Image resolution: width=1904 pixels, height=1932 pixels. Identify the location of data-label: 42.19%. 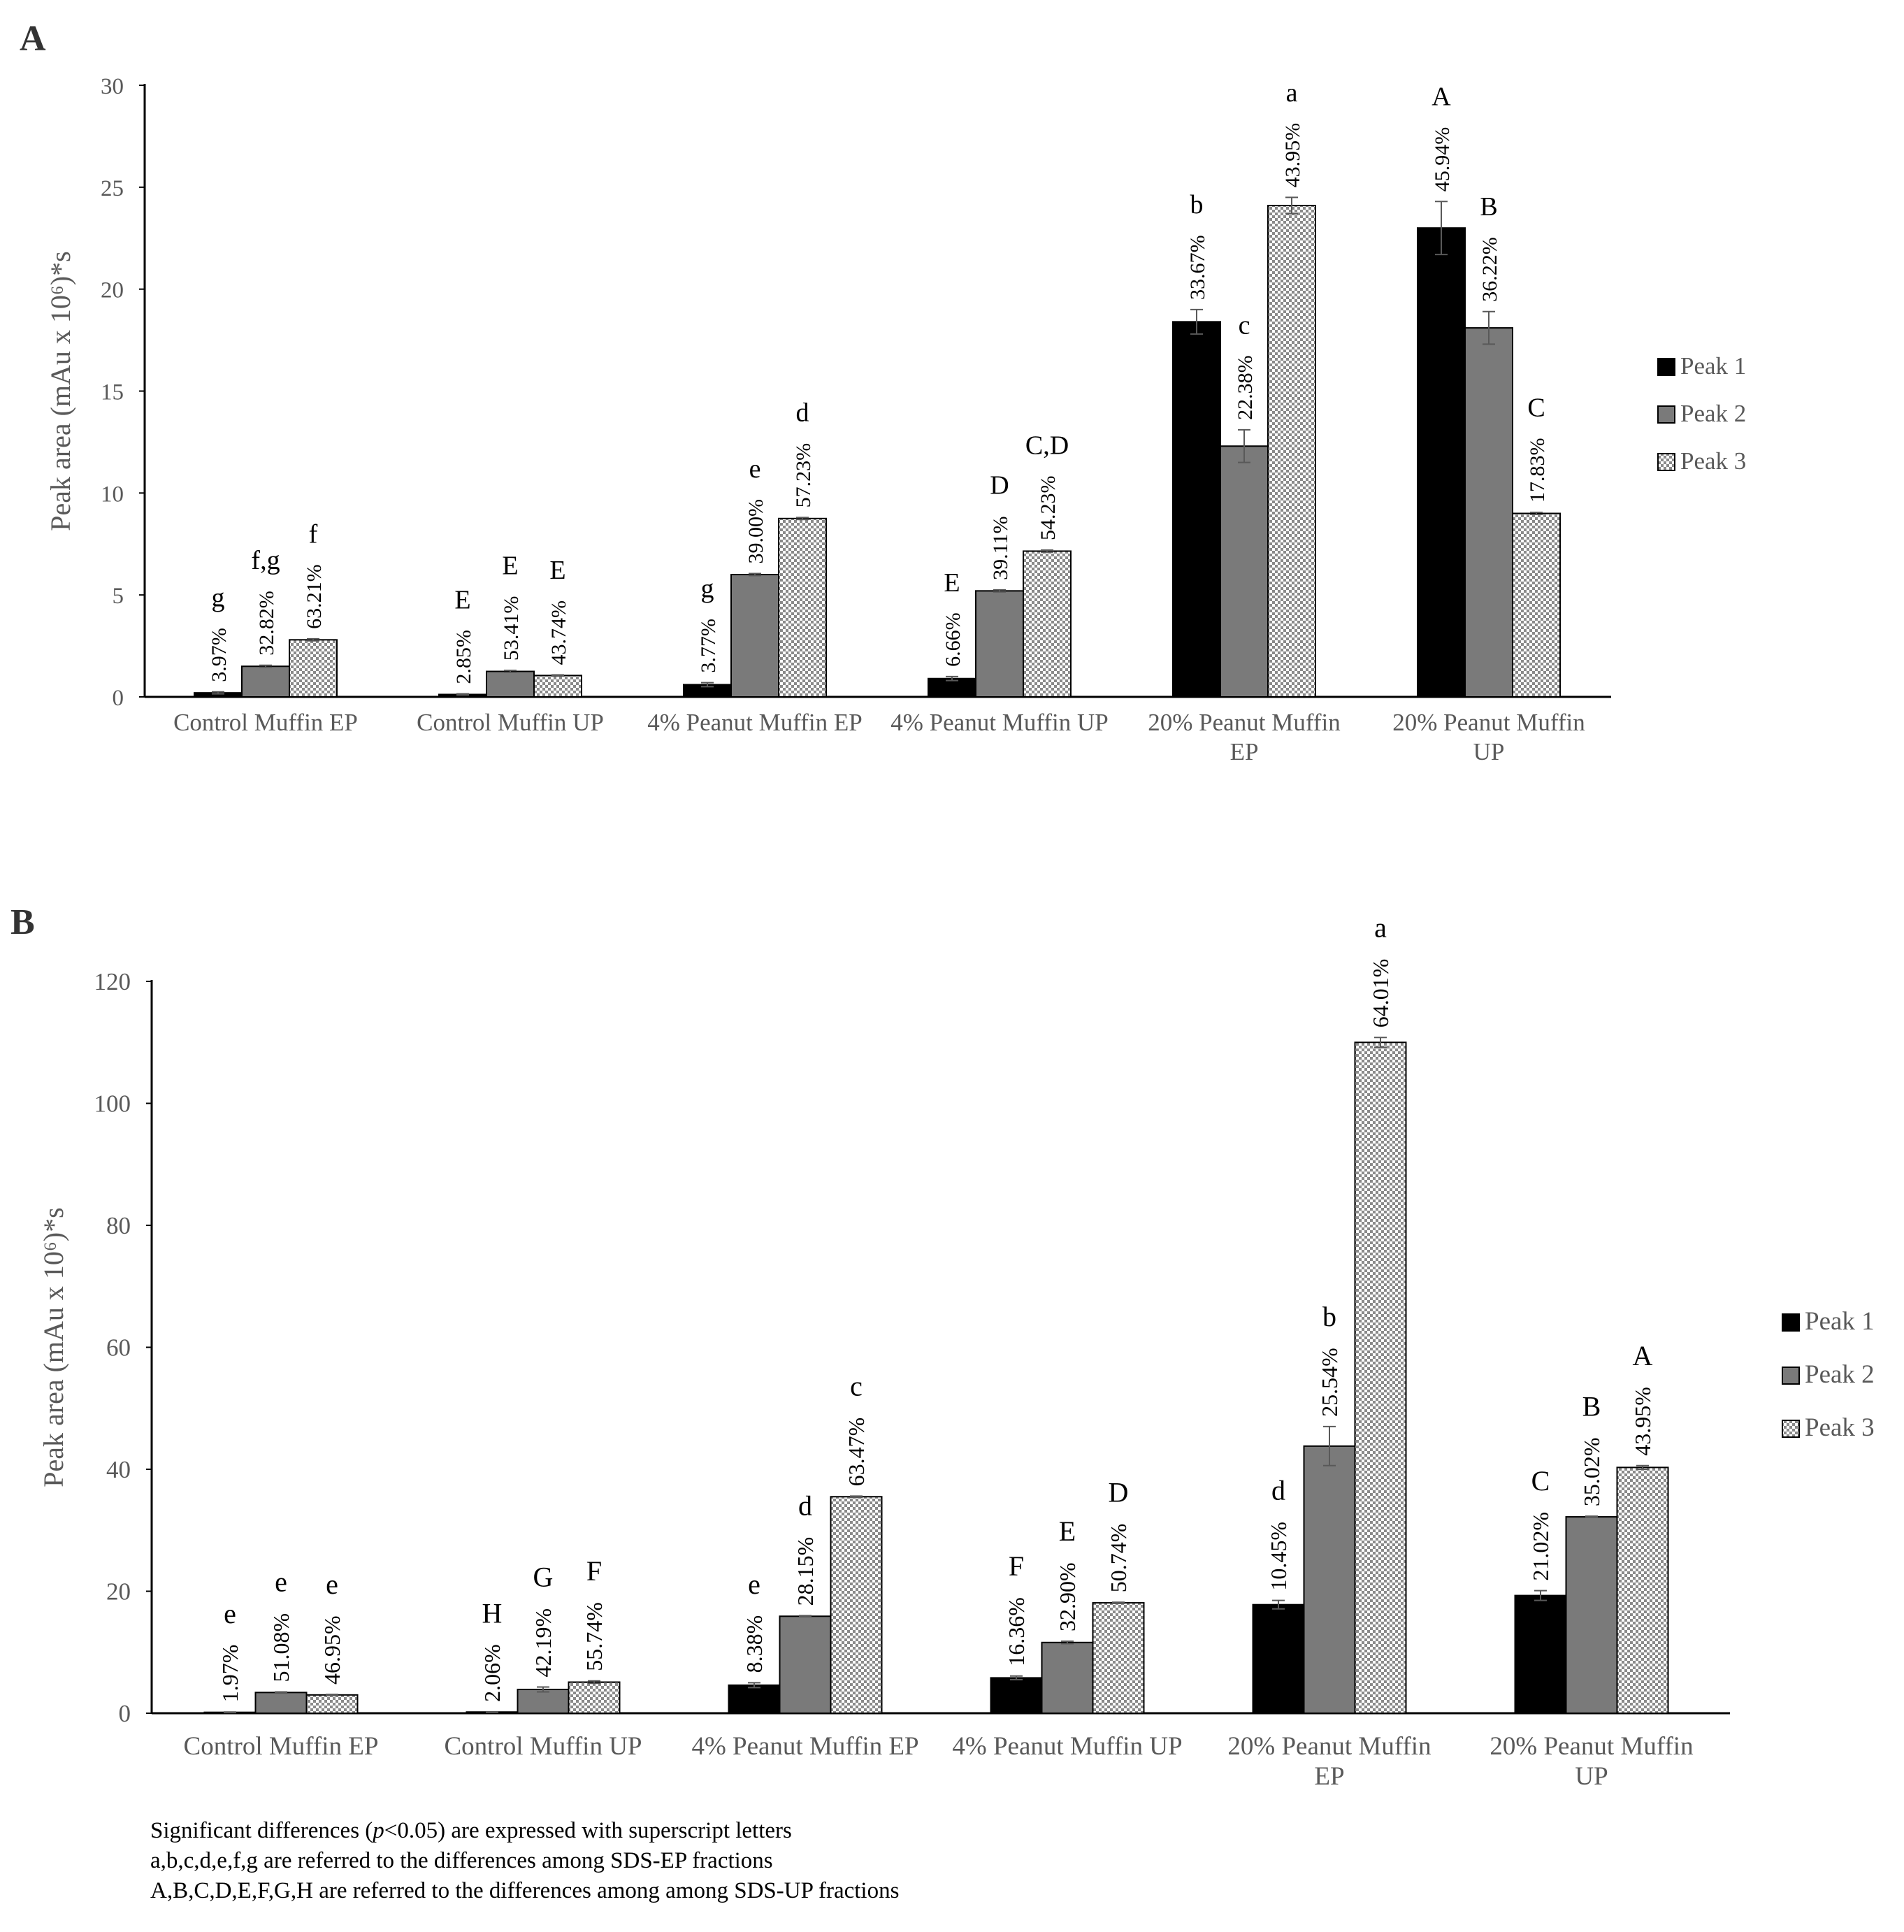
(543, 1643).